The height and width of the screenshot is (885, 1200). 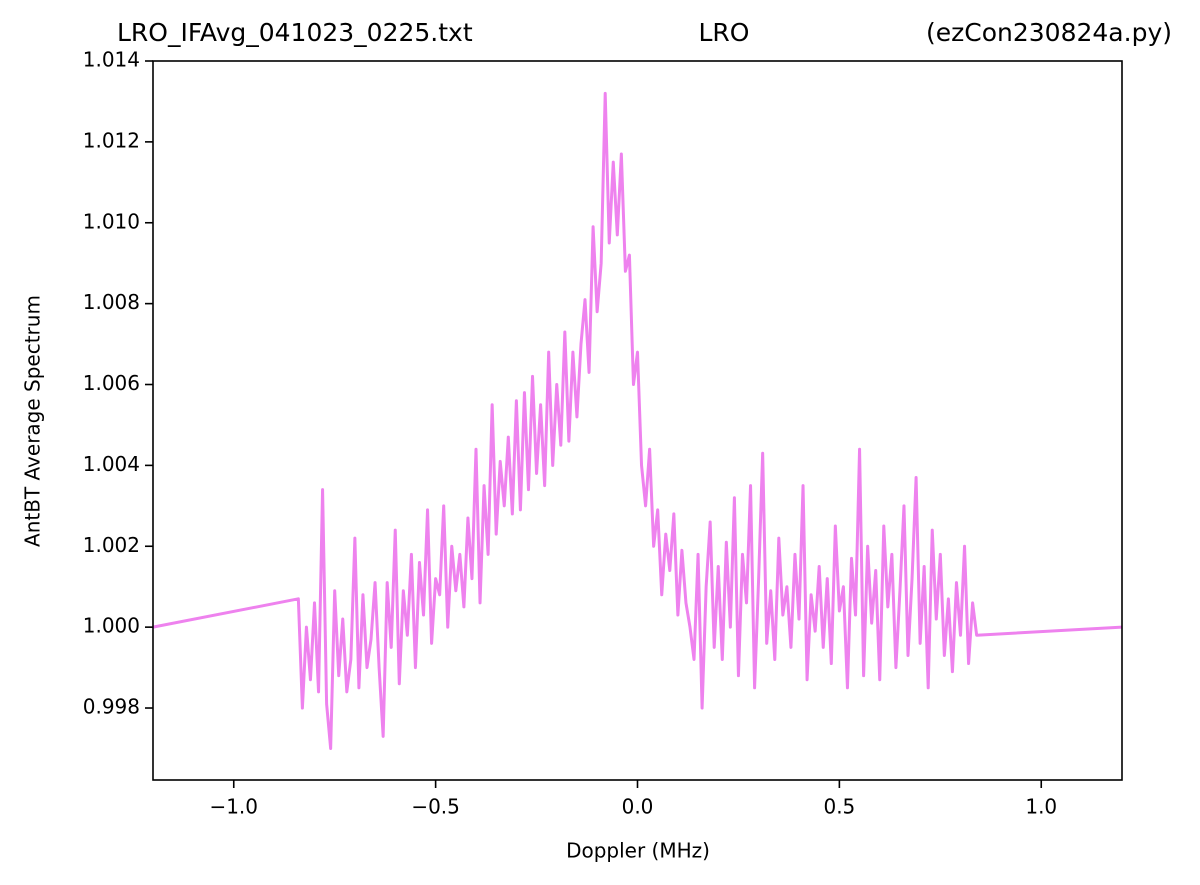 I want to click on y-tick-label: 1.012, so click(x=111, y=140).